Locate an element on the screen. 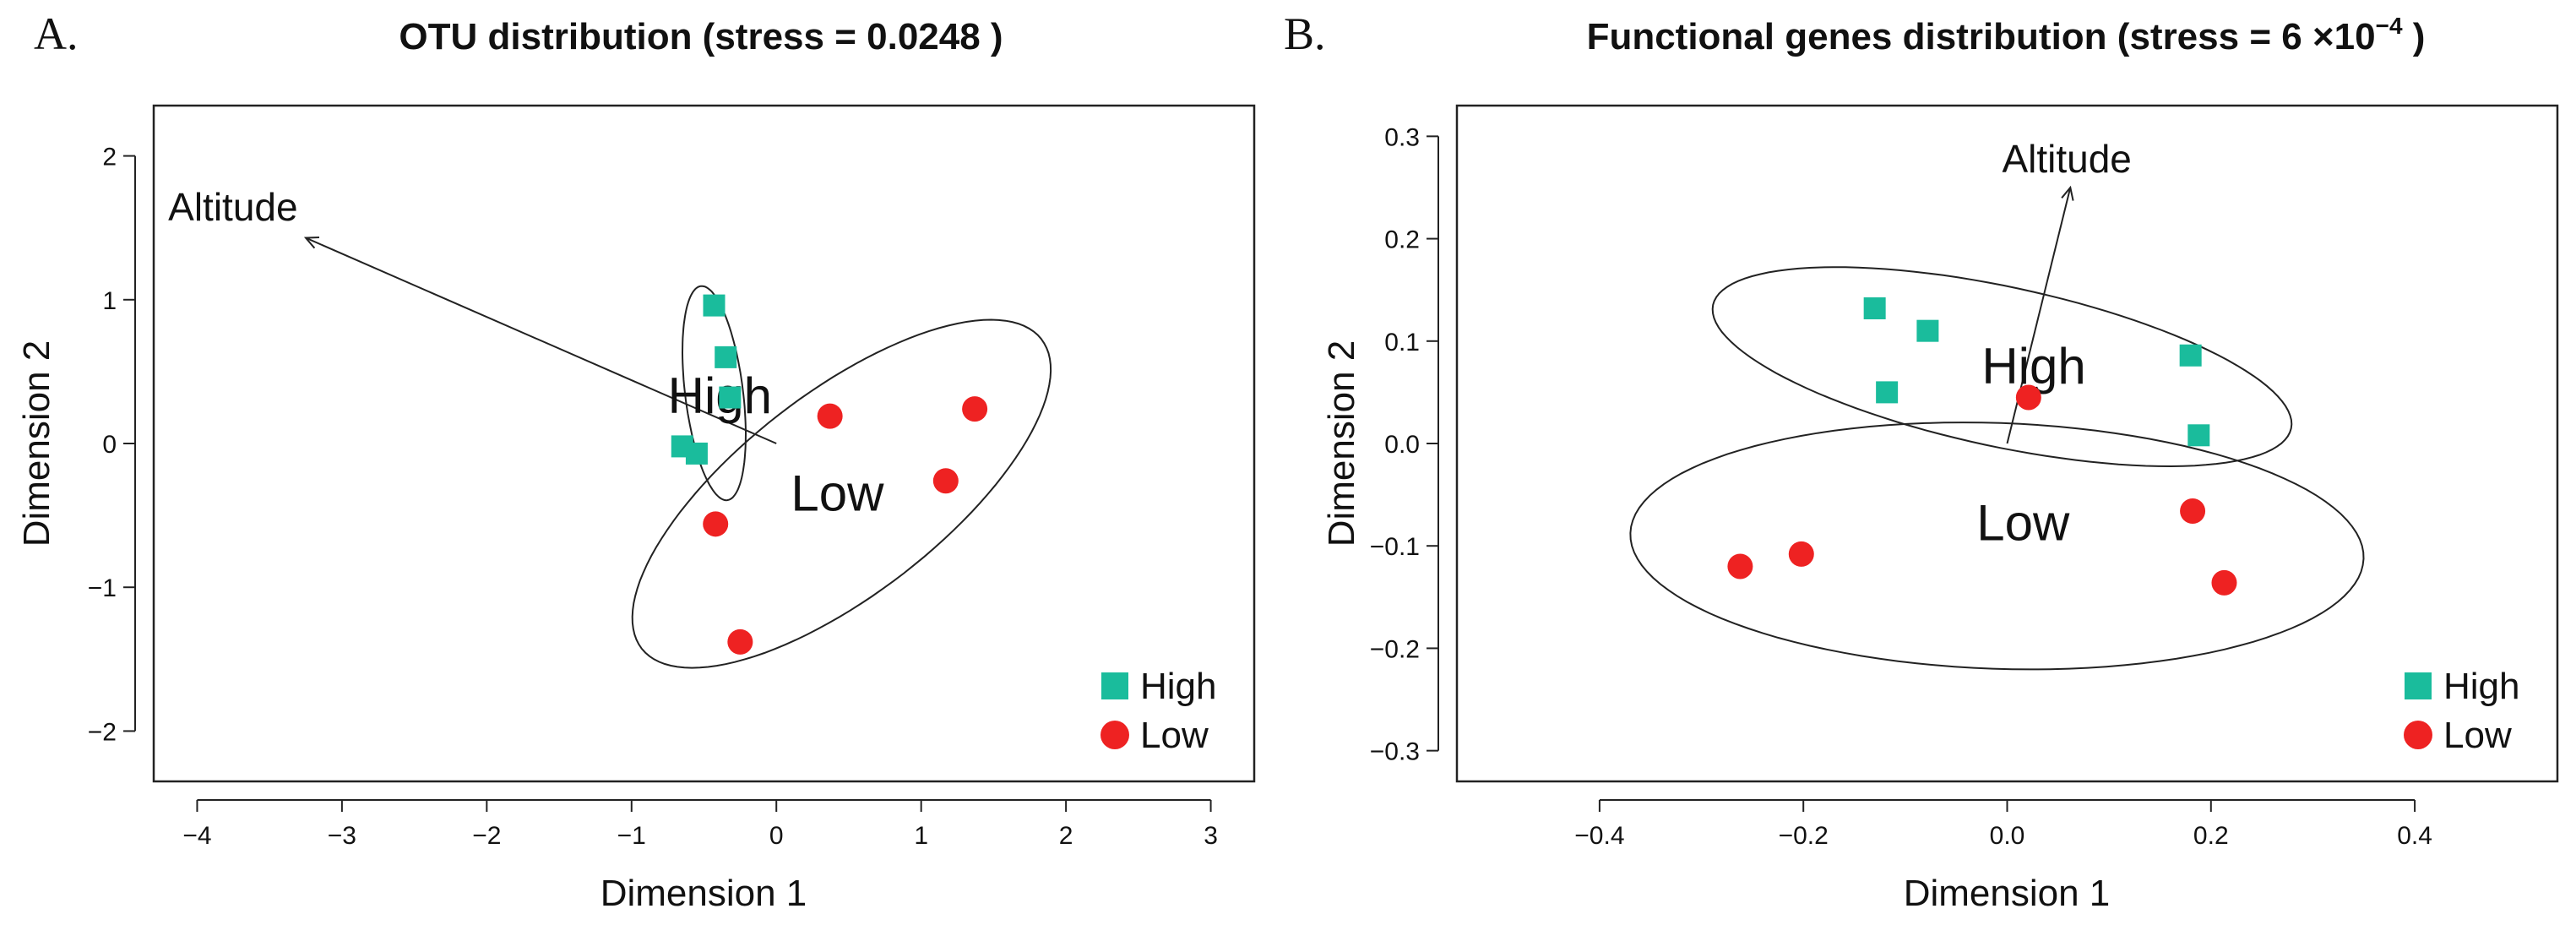 Image resolution: width=2576 pixels, height=925 pixels. panel-b-y-tick-label: 0.0 is located at coordinates (1402, 445).